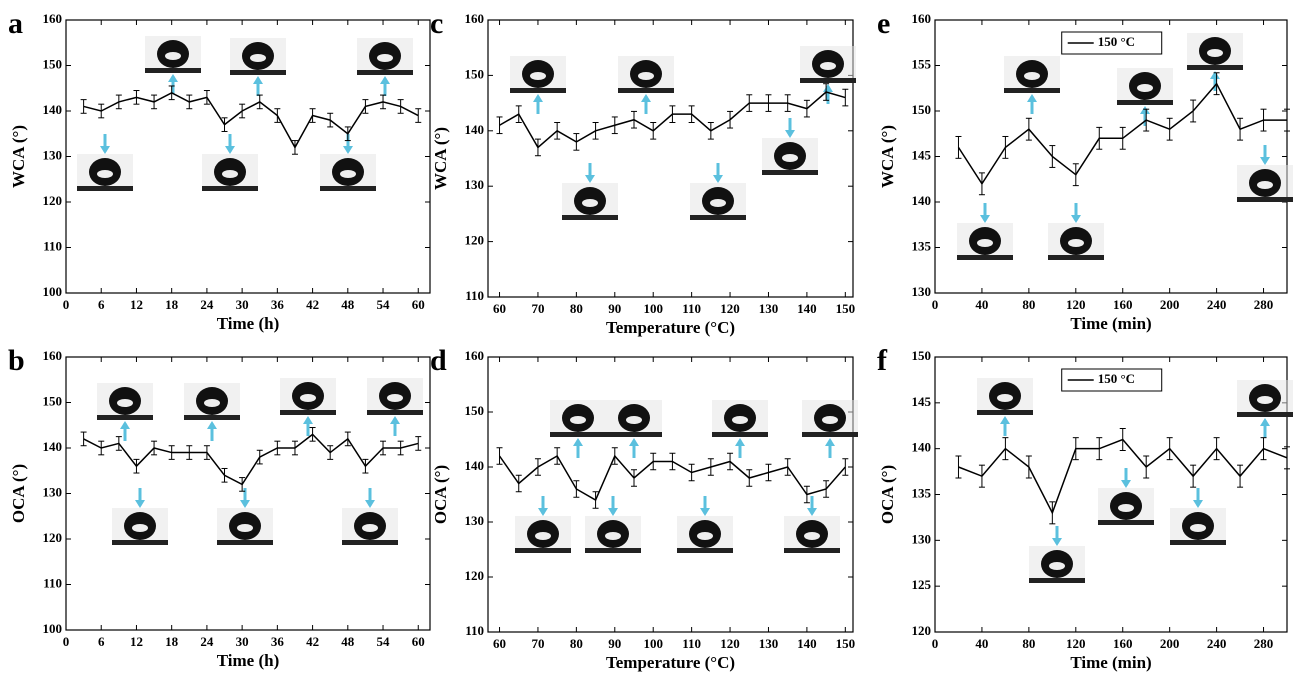 The height and width of the screenshot is (678, 1293). Describe the element at coordinates (846, 643) in the screenshot. I see `x-tick-label: 150` at that location.